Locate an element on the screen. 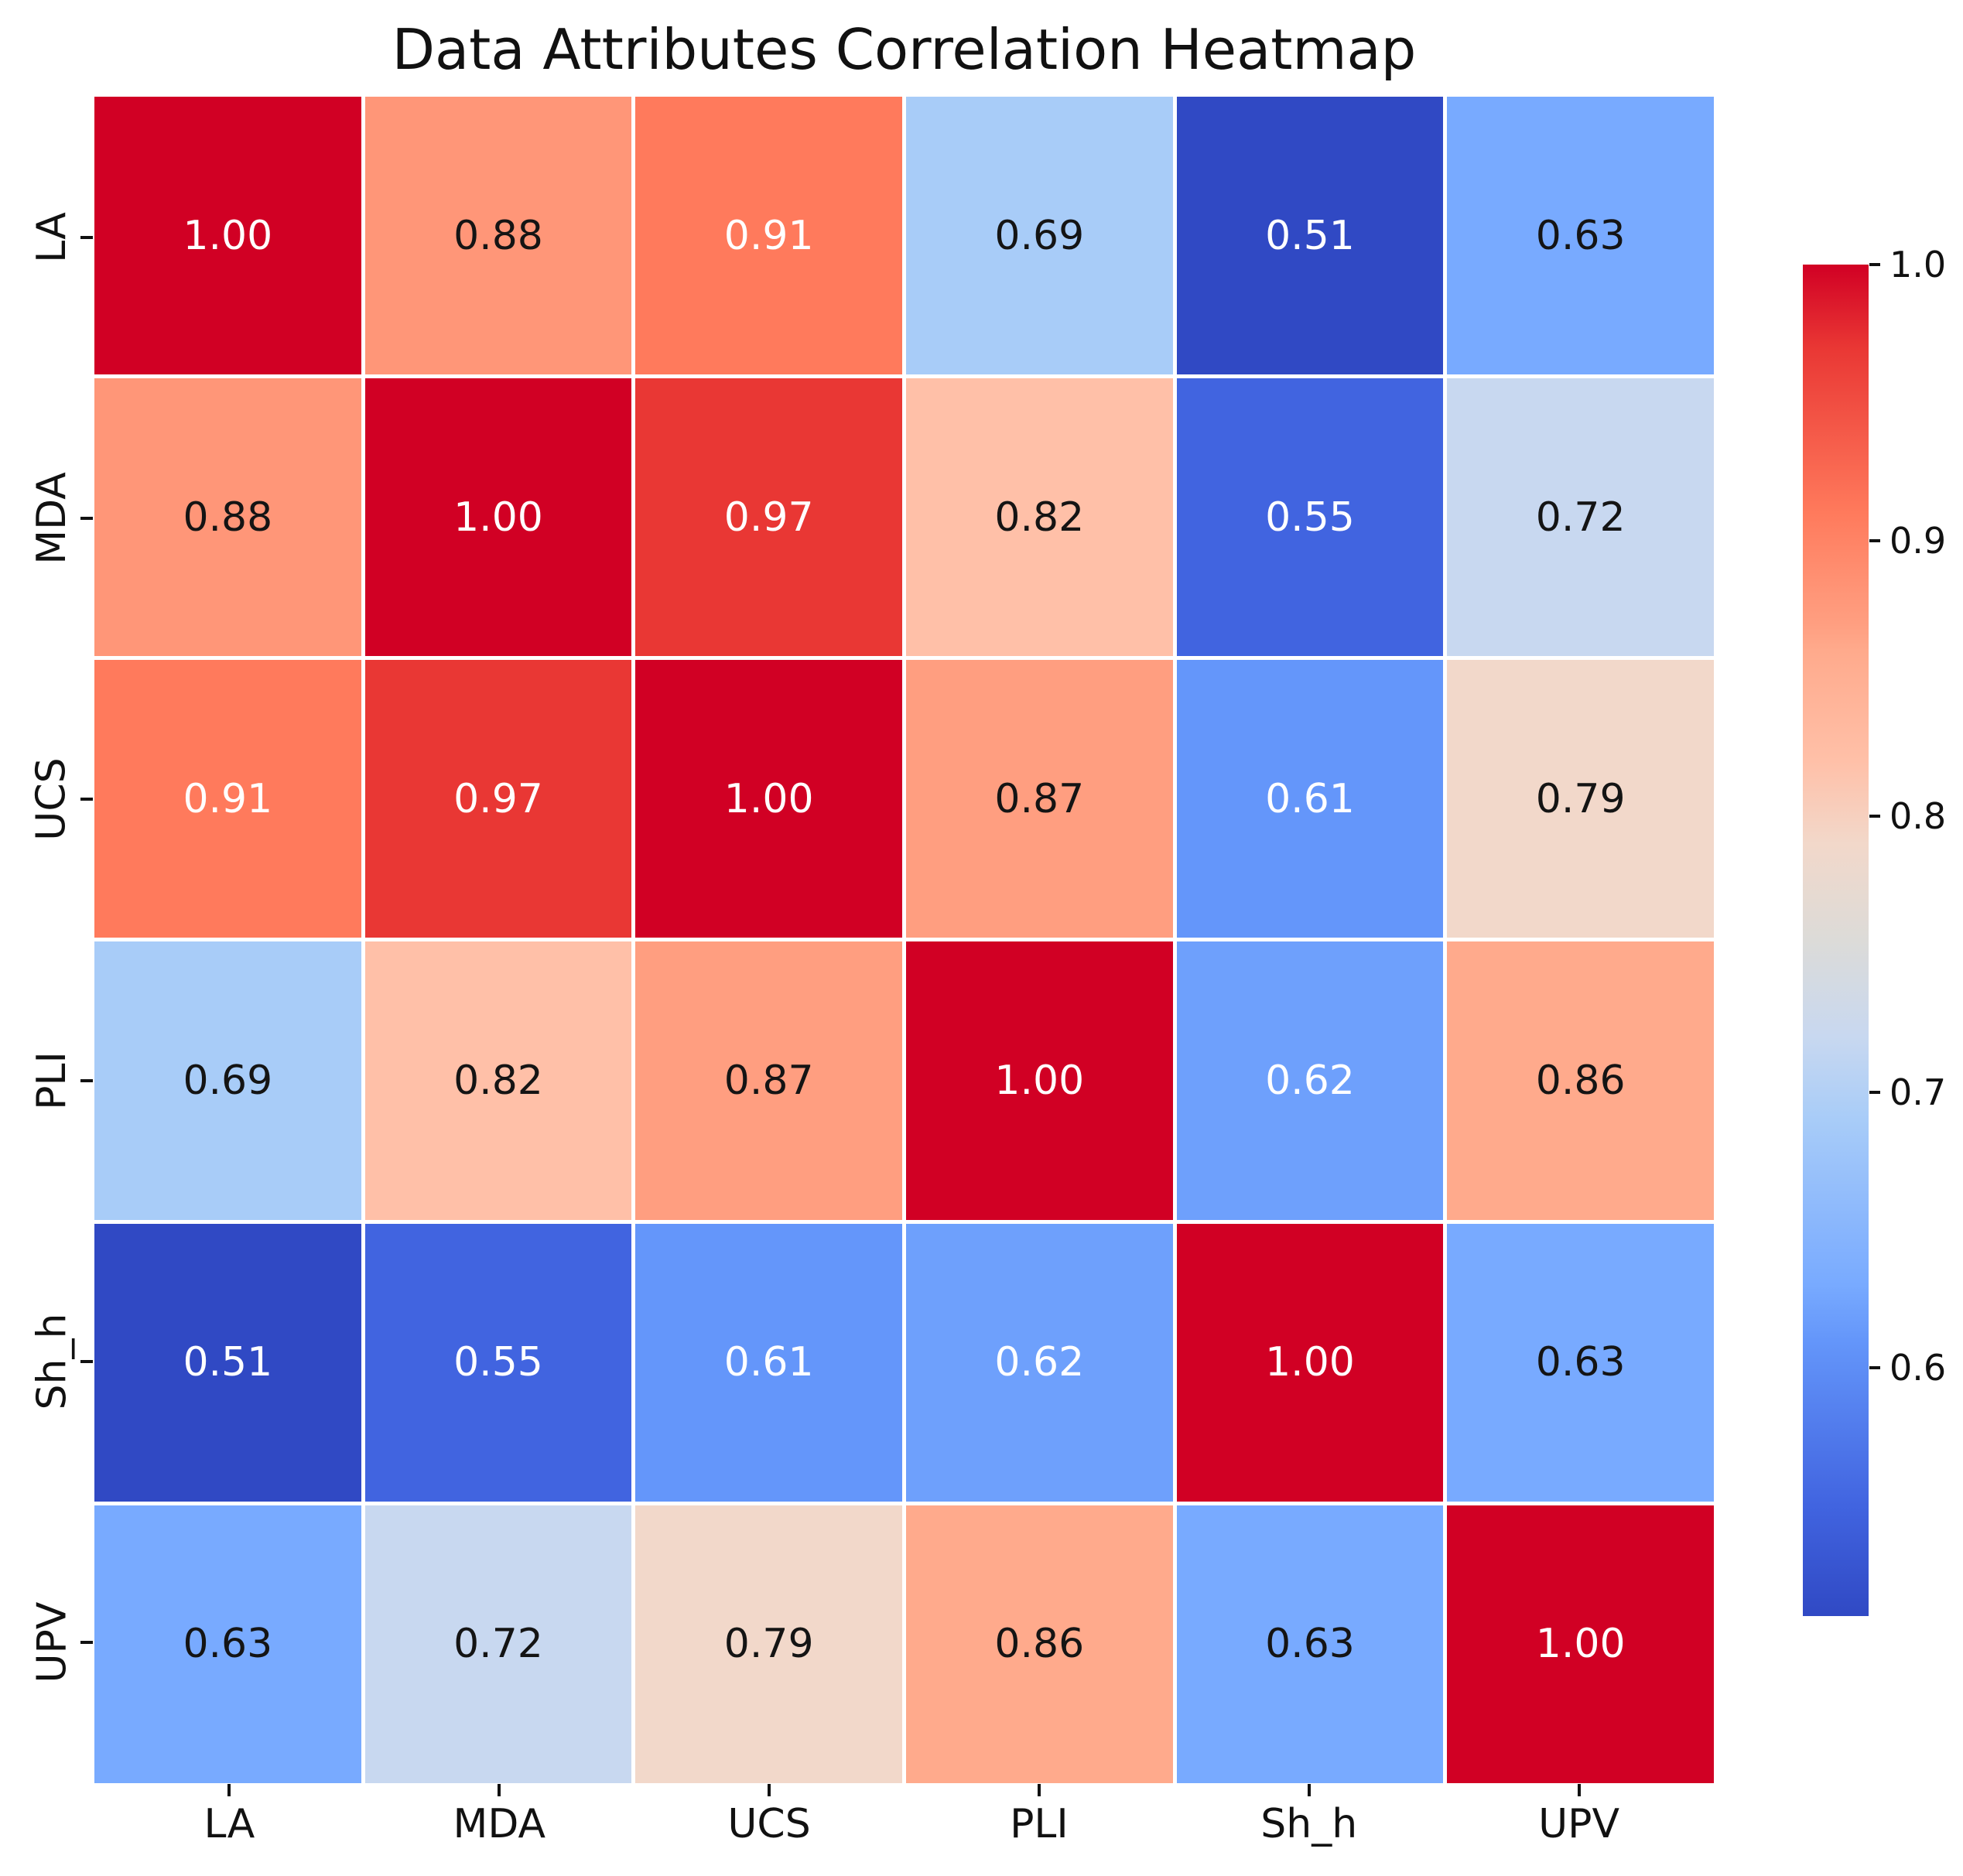 The width and height of the screenshot is (1963, 1876). y-tick-label-Sh_h: Sh_h is located at coordinates (52, 1361).